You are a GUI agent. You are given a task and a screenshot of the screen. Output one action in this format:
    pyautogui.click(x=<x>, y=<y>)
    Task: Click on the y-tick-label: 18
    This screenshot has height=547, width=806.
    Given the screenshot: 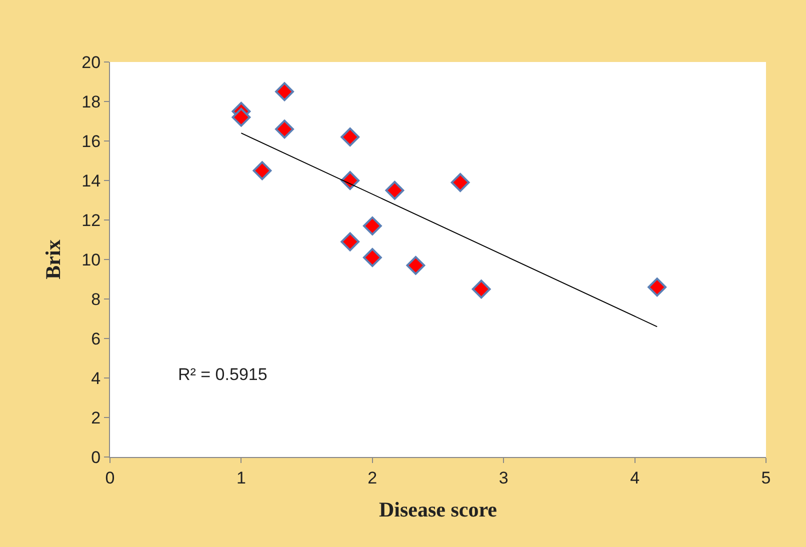 What is the action you would take?
    pyautogui.click(x=91, y=102)
    